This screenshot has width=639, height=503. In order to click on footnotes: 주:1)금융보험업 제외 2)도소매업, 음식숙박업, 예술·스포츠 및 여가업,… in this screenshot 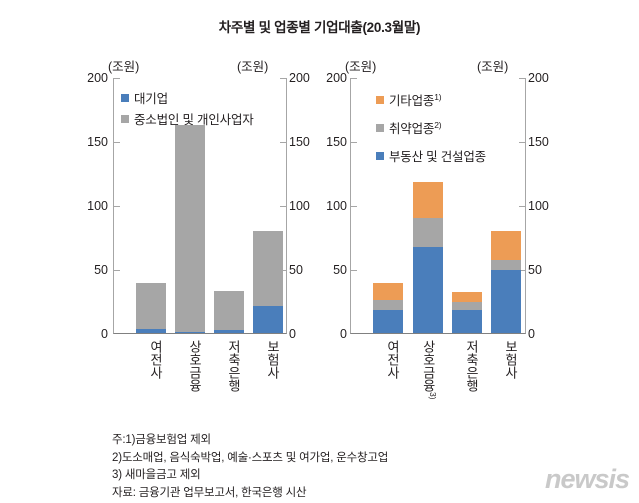, I will do `click(250, 467)`.